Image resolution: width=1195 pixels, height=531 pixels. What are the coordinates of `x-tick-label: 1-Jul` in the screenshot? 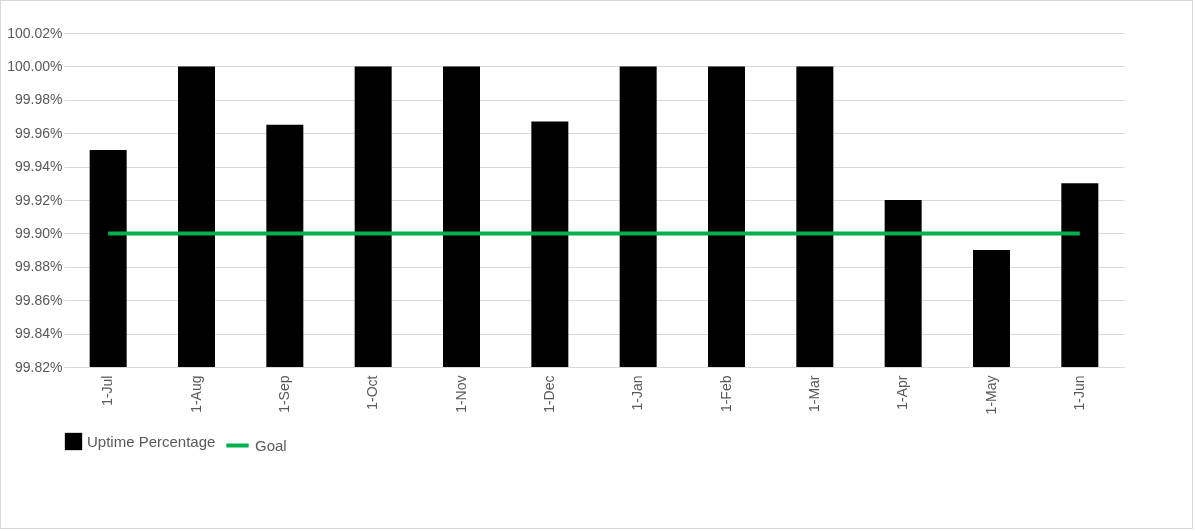 It's located at (107, 390).